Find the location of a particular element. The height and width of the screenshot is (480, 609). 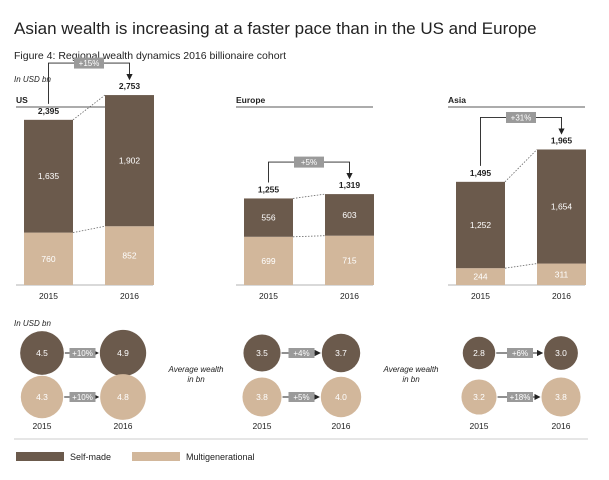

average-wealth-label-line-1: Average wealth is located at coordinates (411, 369).